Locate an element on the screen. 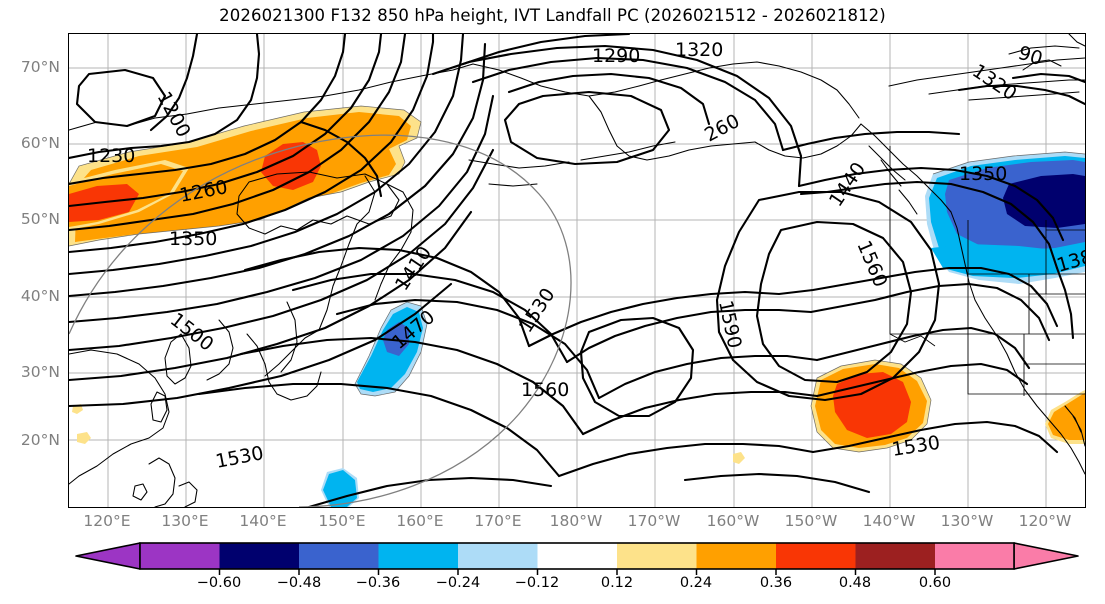 This screenshot has width=1105, height=604. x-tick-140W: 140°W is located at coordinates (889, 521).